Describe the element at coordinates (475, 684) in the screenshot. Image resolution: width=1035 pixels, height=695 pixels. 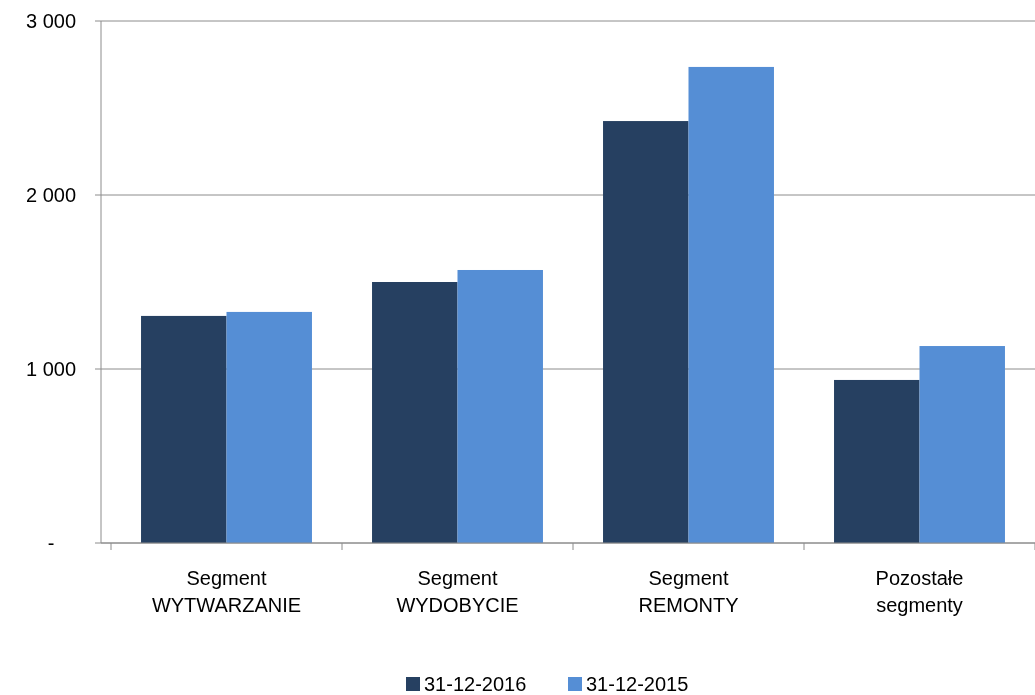
I see `legend-label: 31-12-2016` at that location.